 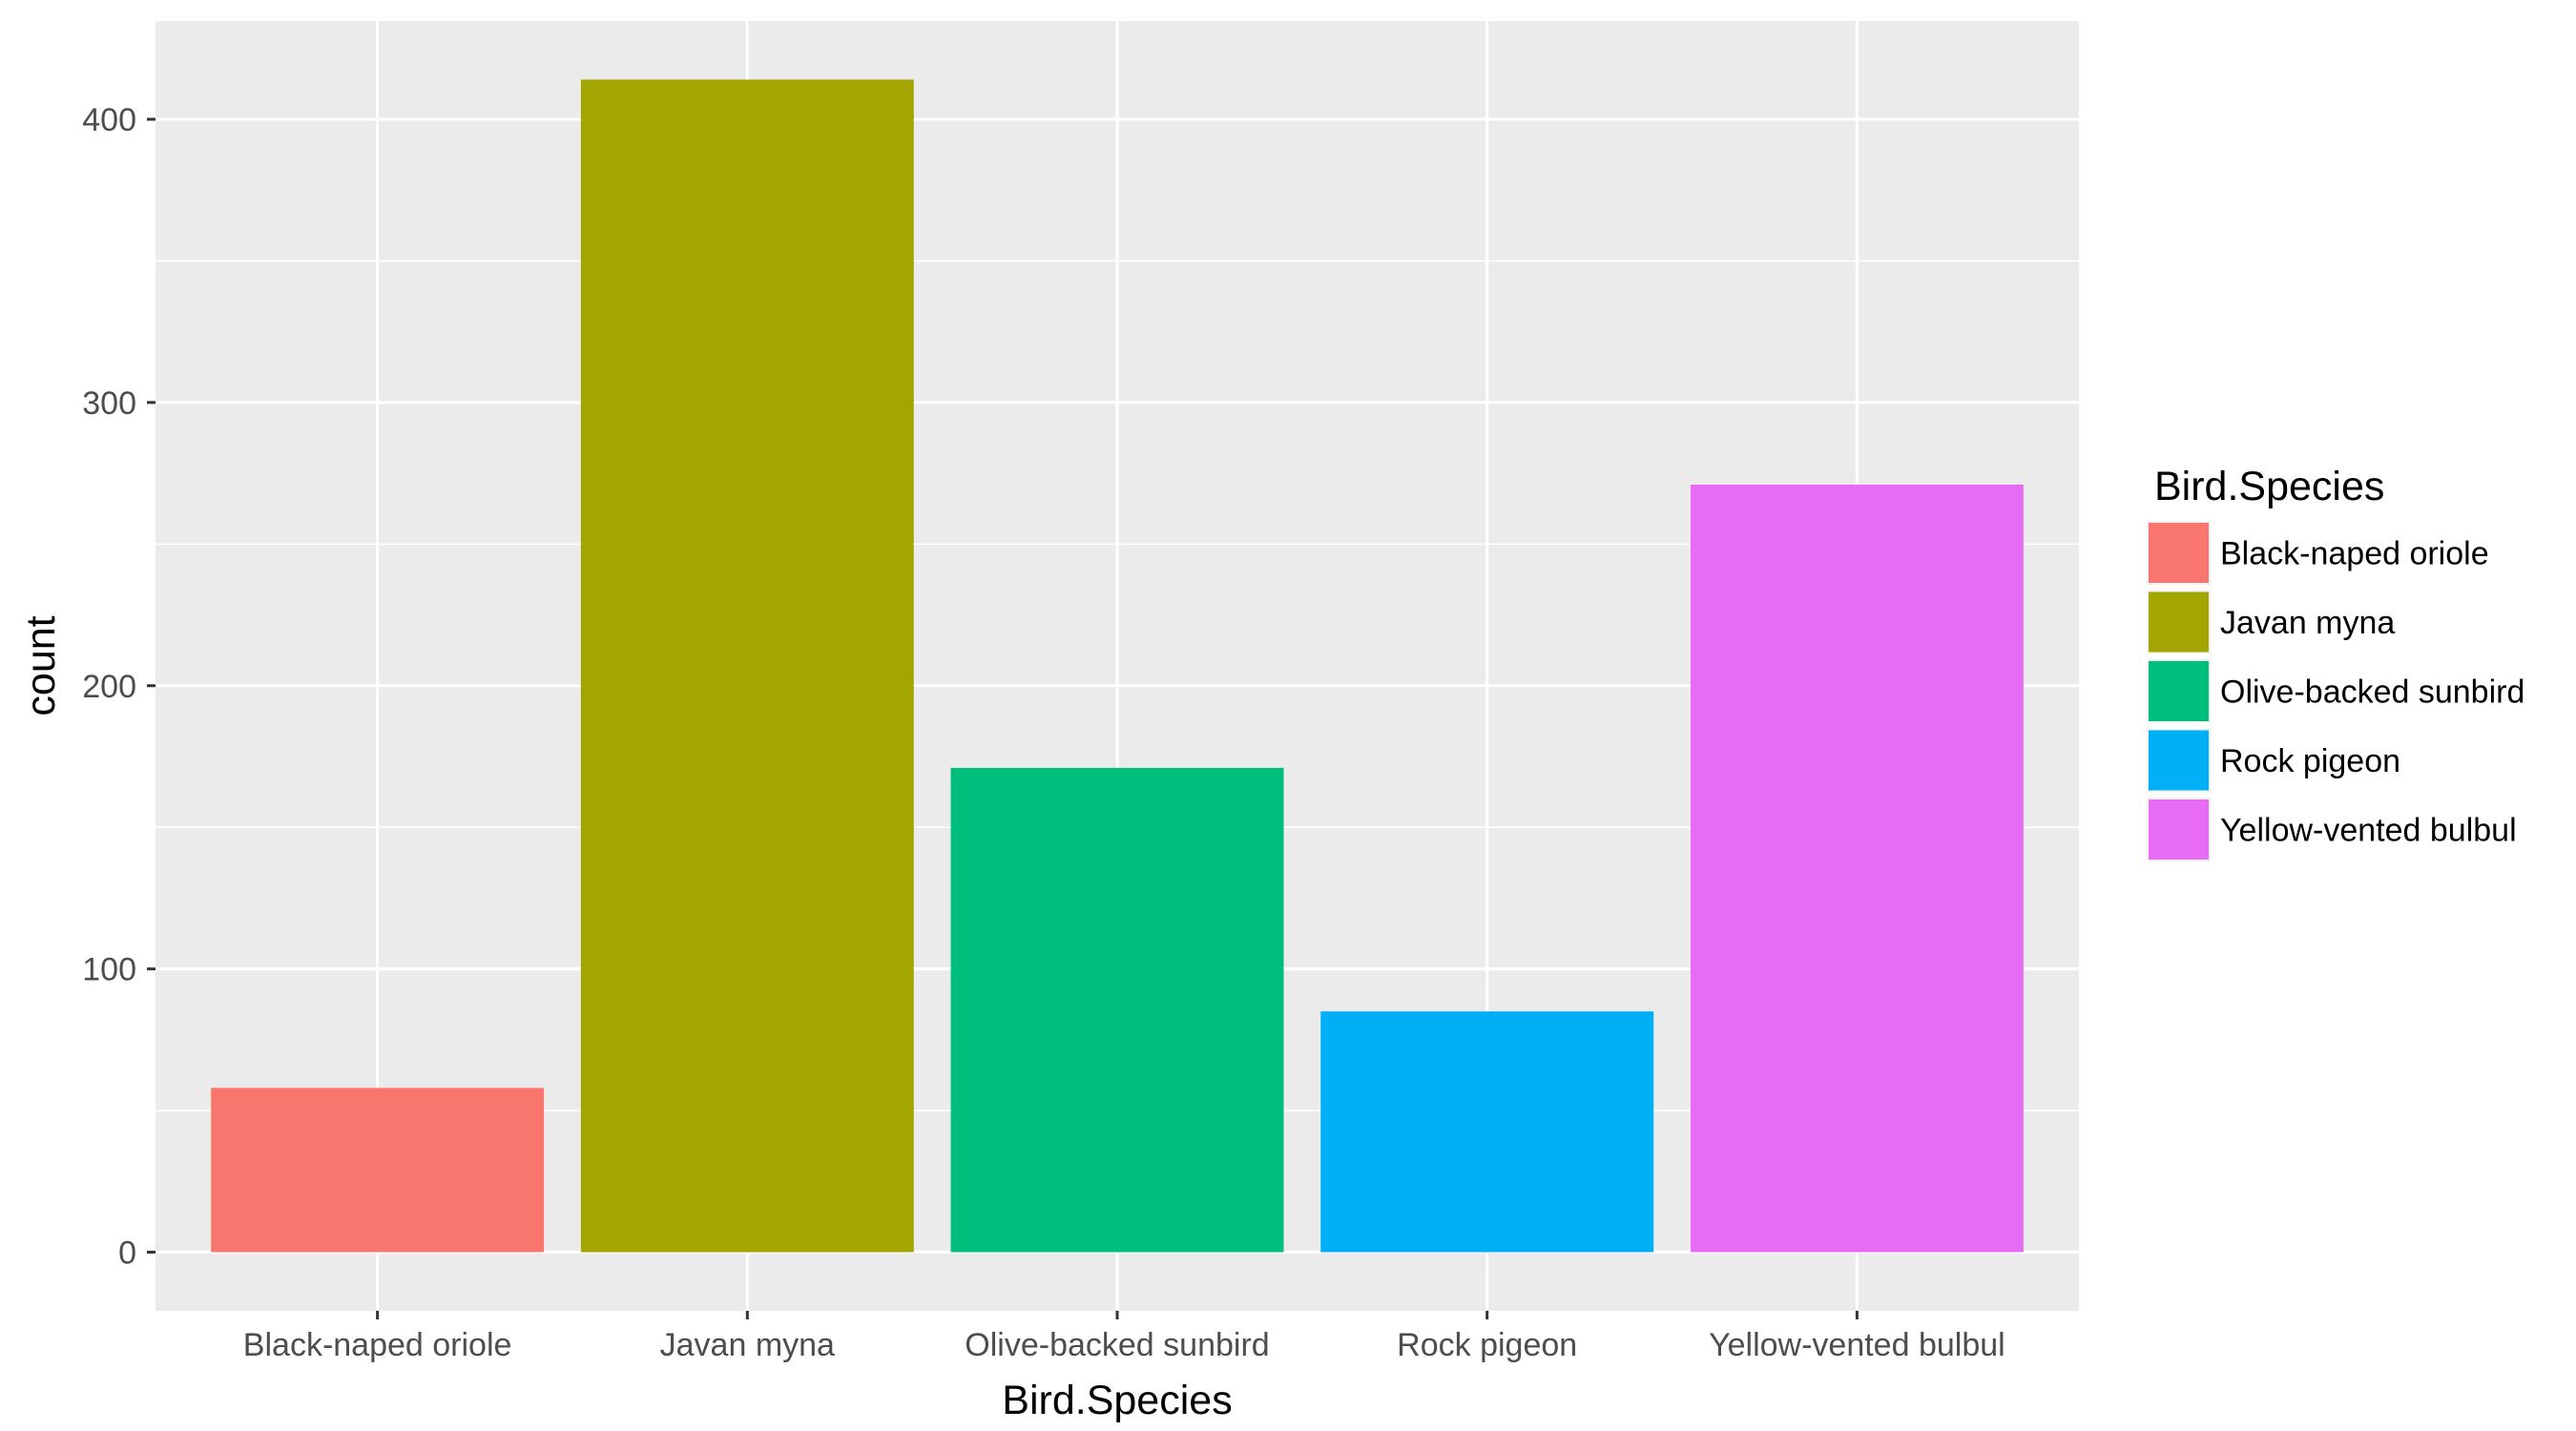 I want to click on y-axis: 0 100 200 300 400, so click(x=119, y=687).